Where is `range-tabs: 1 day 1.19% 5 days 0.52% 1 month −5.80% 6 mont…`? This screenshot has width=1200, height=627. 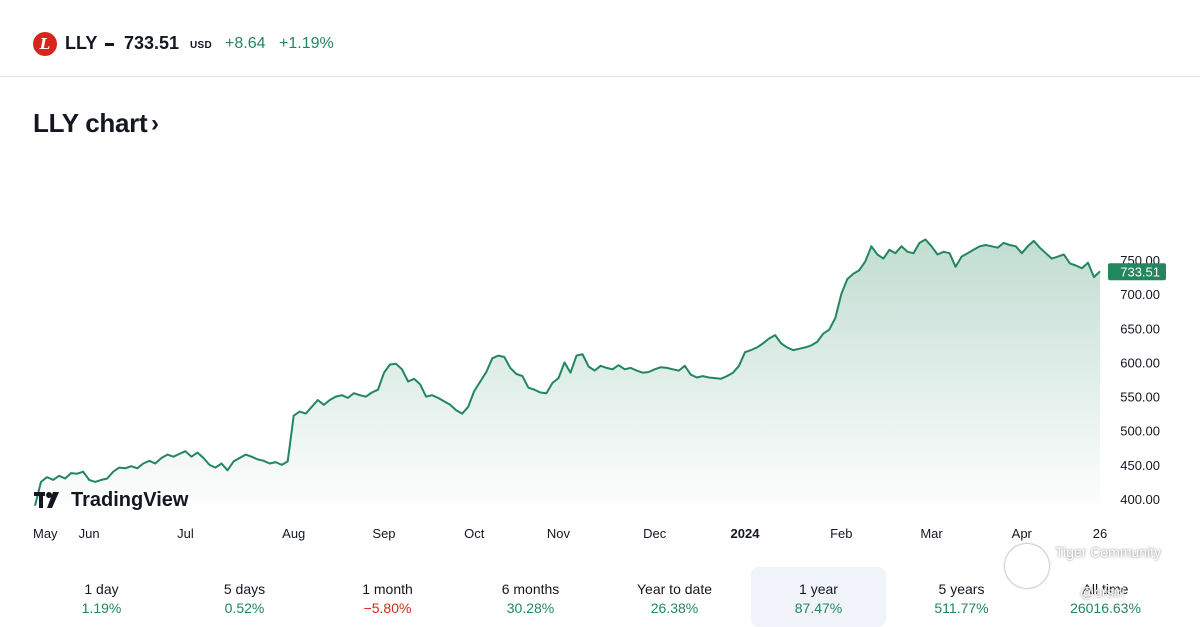 range-tabs: 1 day 1.19% 5 days 0.52% 1 month −5.80% 6 mont… is located at coordinates (600, 597).